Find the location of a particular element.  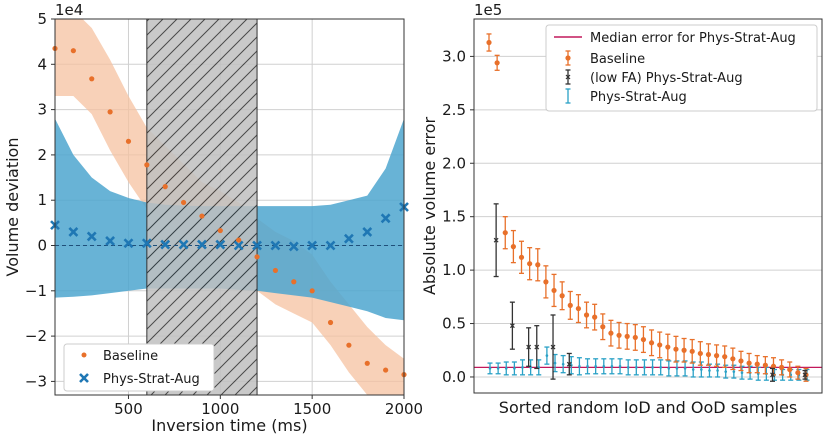

left-y-tick-label: 4 is located at coordinates (42, 64).